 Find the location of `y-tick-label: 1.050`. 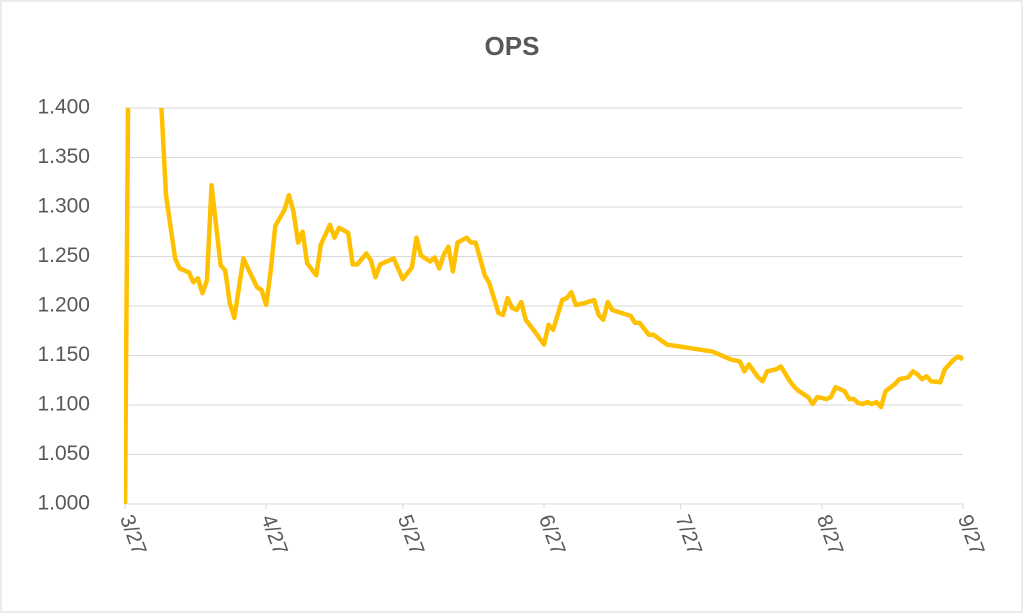

y-tick-label: 1.050 is located at coordinates (63, 453).